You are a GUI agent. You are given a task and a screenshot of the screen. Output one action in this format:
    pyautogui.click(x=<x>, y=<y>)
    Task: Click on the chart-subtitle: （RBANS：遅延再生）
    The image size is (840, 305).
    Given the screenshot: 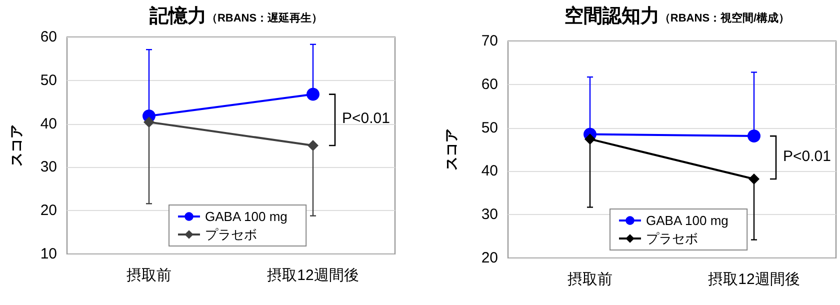 What is the action you would take?
    pyautogui.click(x=264, y=18)
    